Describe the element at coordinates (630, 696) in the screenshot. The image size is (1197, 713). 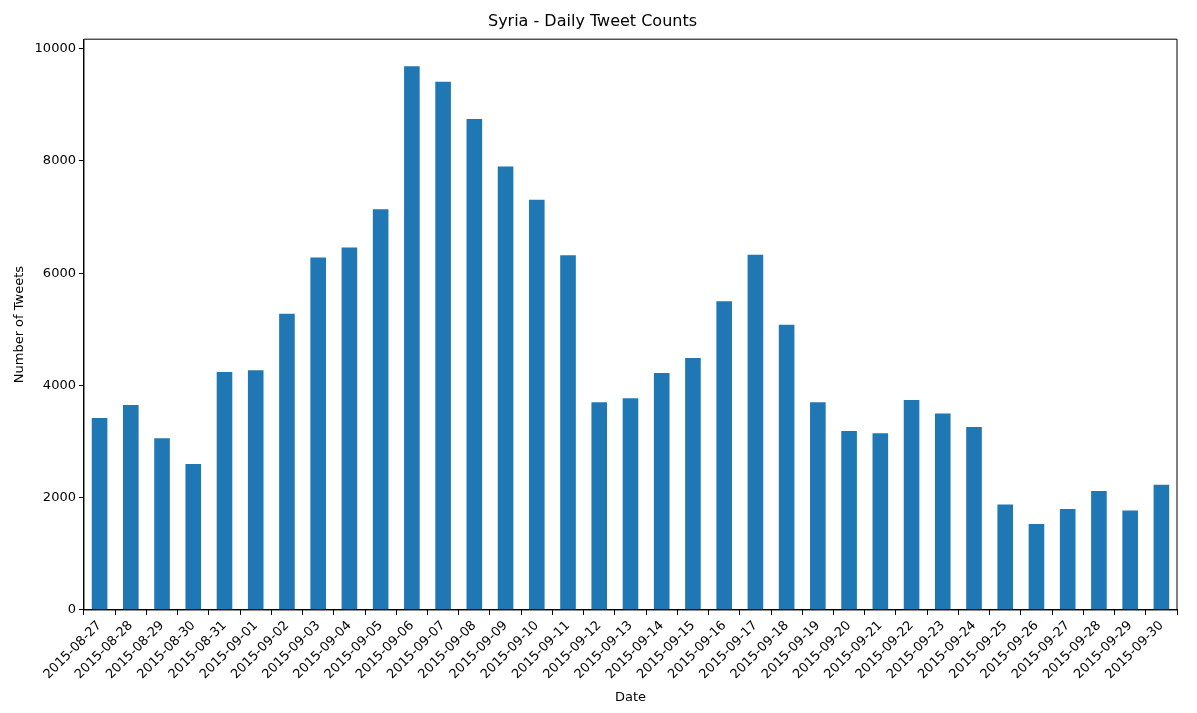
I see `x-axis-title: Date` at that location.